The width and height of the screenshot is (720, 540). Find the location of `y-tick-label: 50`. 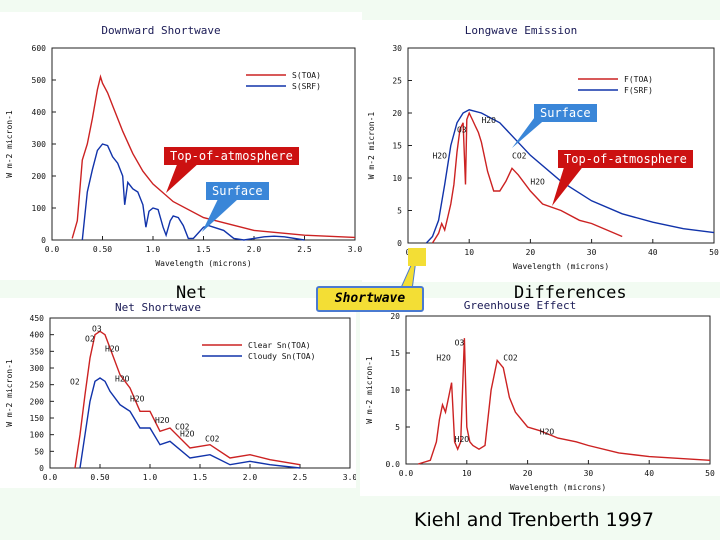

y-tick-label: 50 is located at coordinates (39, 451).